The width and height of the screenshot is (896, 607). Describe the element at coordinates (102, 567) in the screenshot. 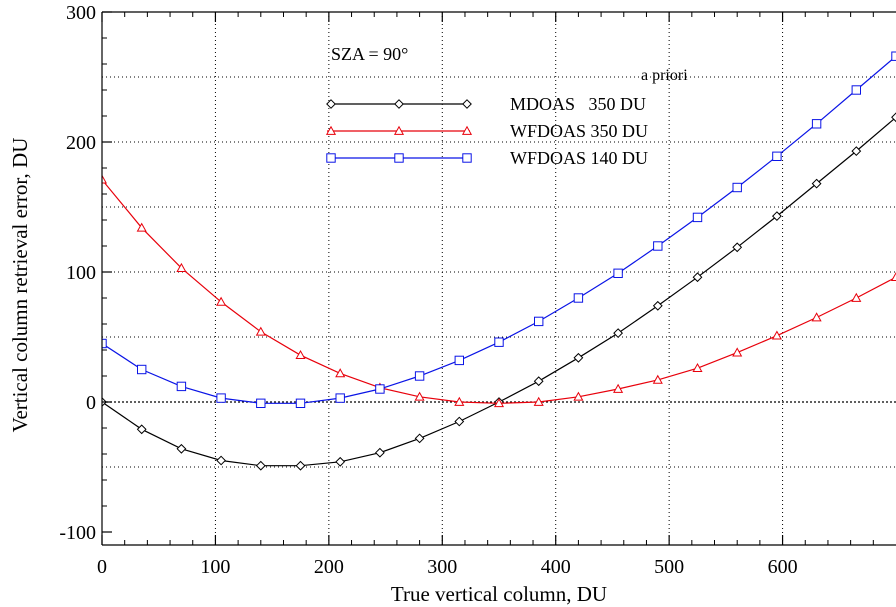

I see `x-tick-label: 0` at that location.